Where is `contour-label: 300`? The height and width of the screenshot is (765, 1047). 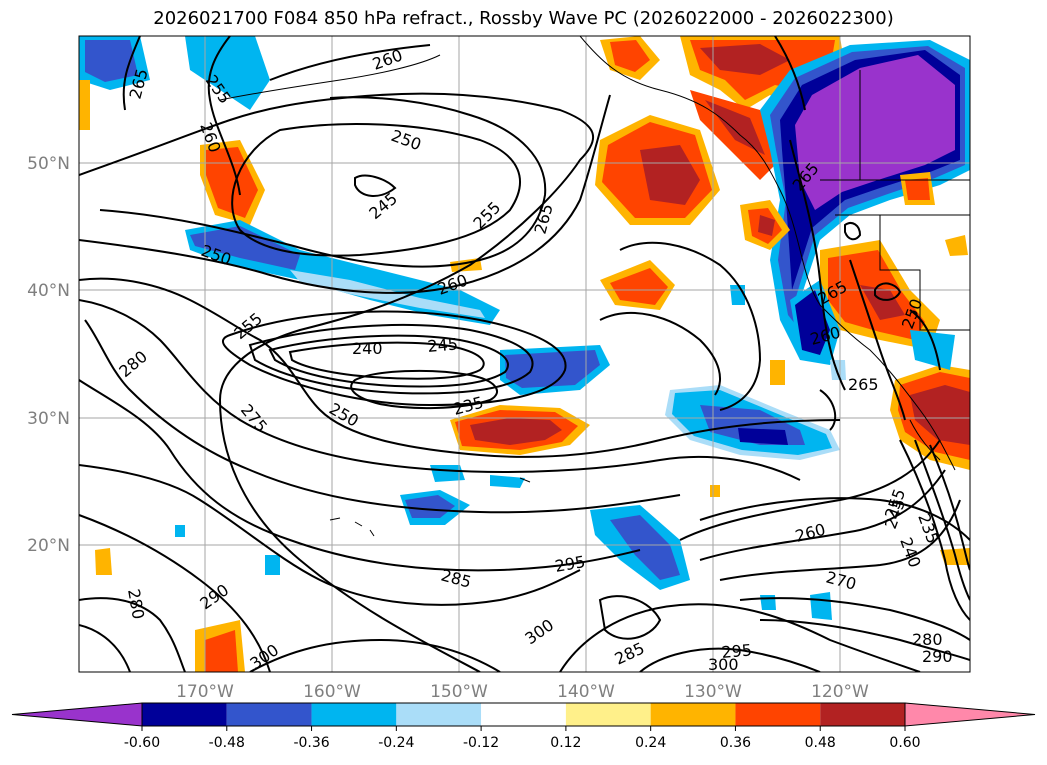 contour-label: 300 is located at coordinates (723, 664).